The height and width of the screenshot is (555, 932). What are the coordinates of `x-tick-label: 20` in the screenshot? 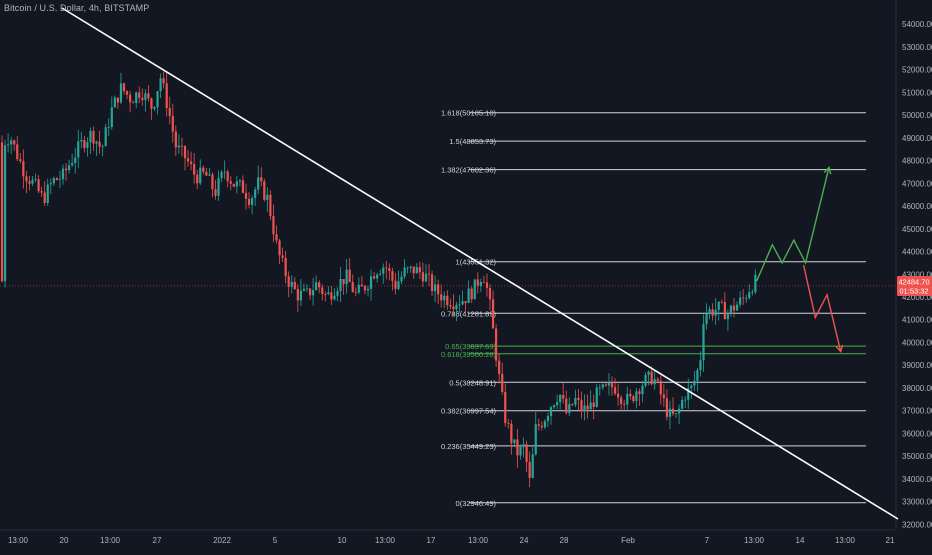 It's located at (64, 540).